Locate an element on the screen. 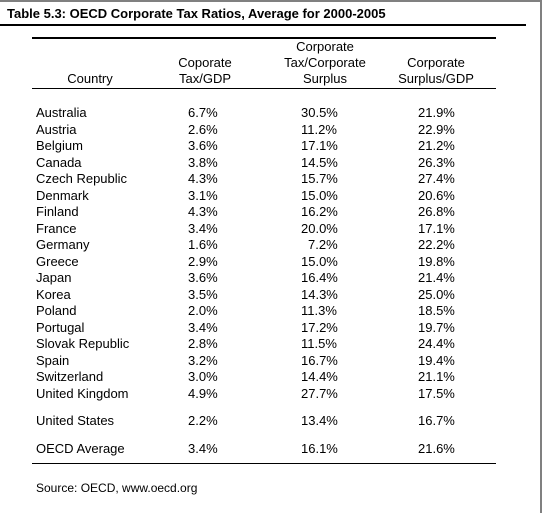 Image resolution: width=542 pixels, height=513 pixels. country-name: Austria is located at coordinates (56, 129).